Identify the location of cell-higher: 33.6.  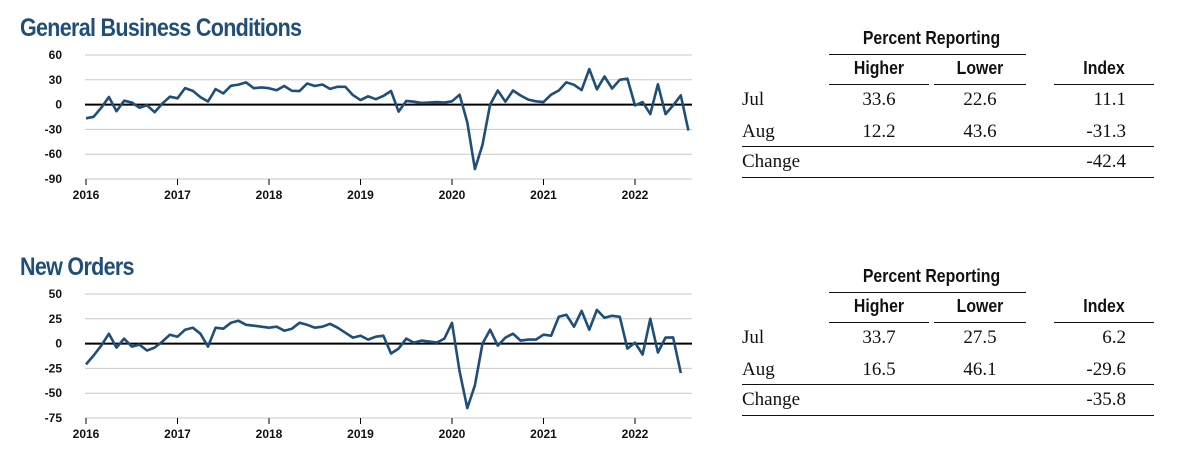
(879, 99).